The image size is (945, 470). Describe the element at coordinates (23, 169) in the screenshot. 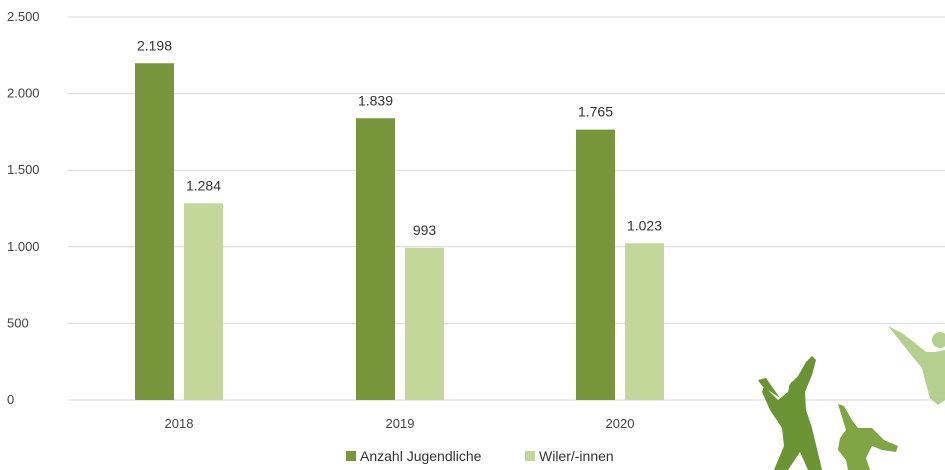

I see `y-tick-label: 1.500` at that location.